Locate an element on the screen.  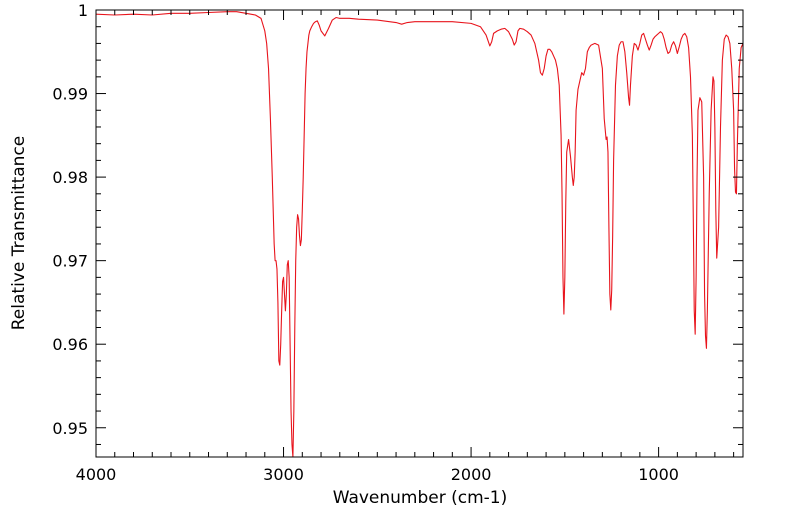
y-tick-label: 0.95 is located at coordinates (70, 428).